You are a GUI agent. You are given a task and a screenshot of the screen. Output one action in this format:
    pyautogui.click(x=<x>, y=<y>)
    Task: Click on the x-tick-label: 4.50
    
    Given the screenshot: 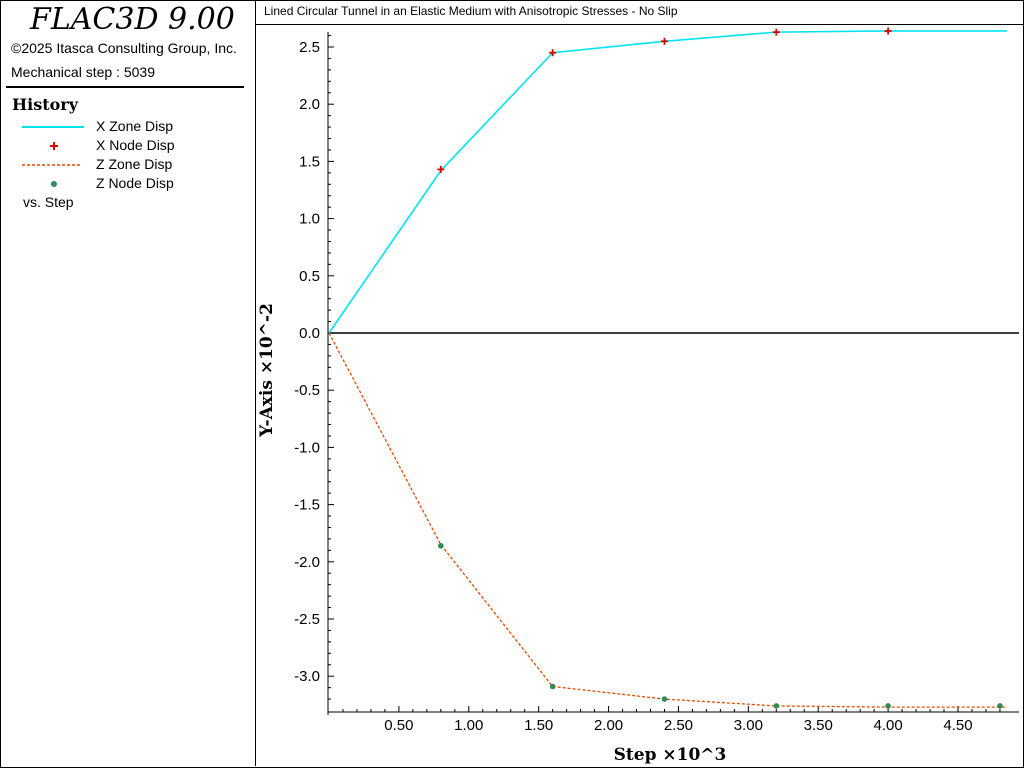 What is the action you would take?
    pyautogui.click(x=957, y=725)
    